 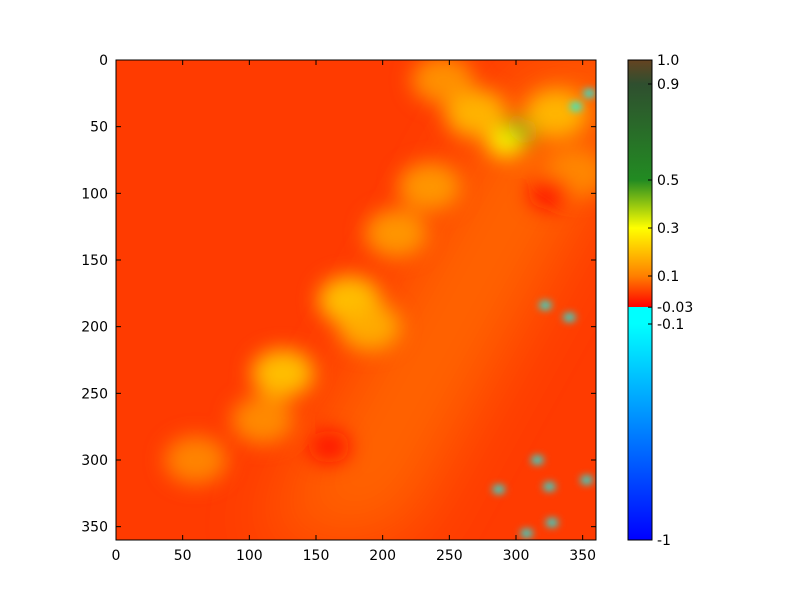 What do you see at coordinates (640, 300) in the screenshot?
I see `colorbar-bar` at bounding box center [640, 300].